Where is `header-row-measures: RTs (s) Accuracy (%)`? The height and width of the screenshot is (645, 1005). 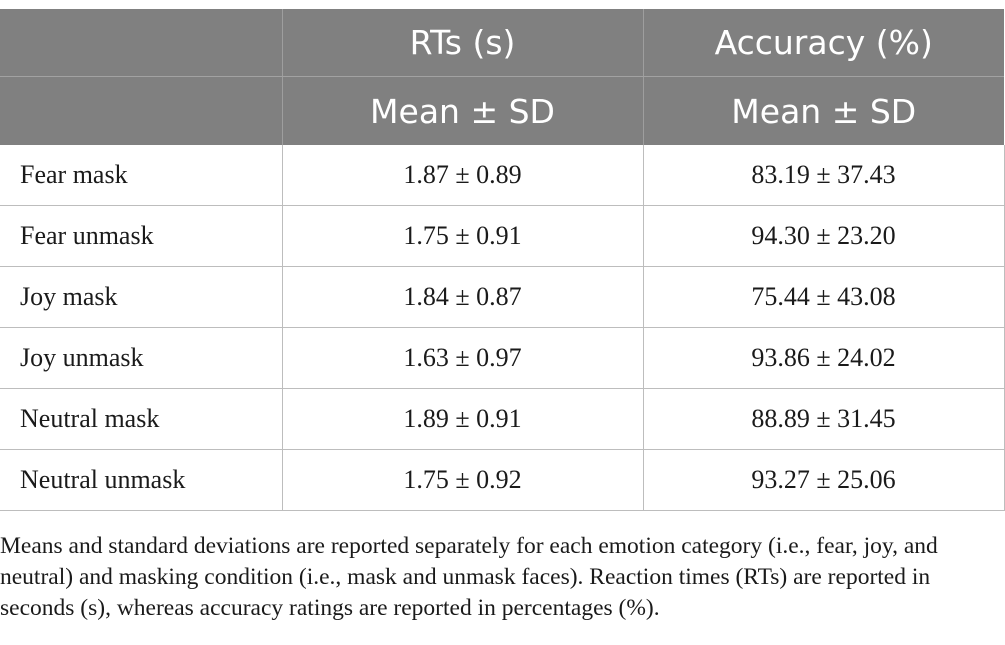 header-row-measures: RTs (s) Accuracy (%) is located at coordinates (502, 43).